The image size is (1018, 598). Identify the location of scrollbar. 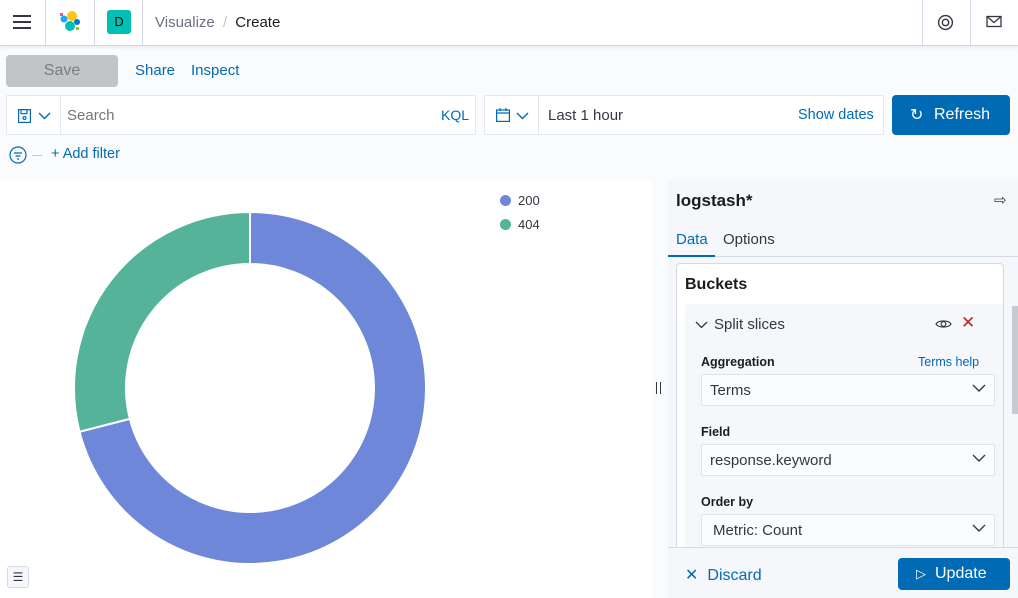
(1015, 360).